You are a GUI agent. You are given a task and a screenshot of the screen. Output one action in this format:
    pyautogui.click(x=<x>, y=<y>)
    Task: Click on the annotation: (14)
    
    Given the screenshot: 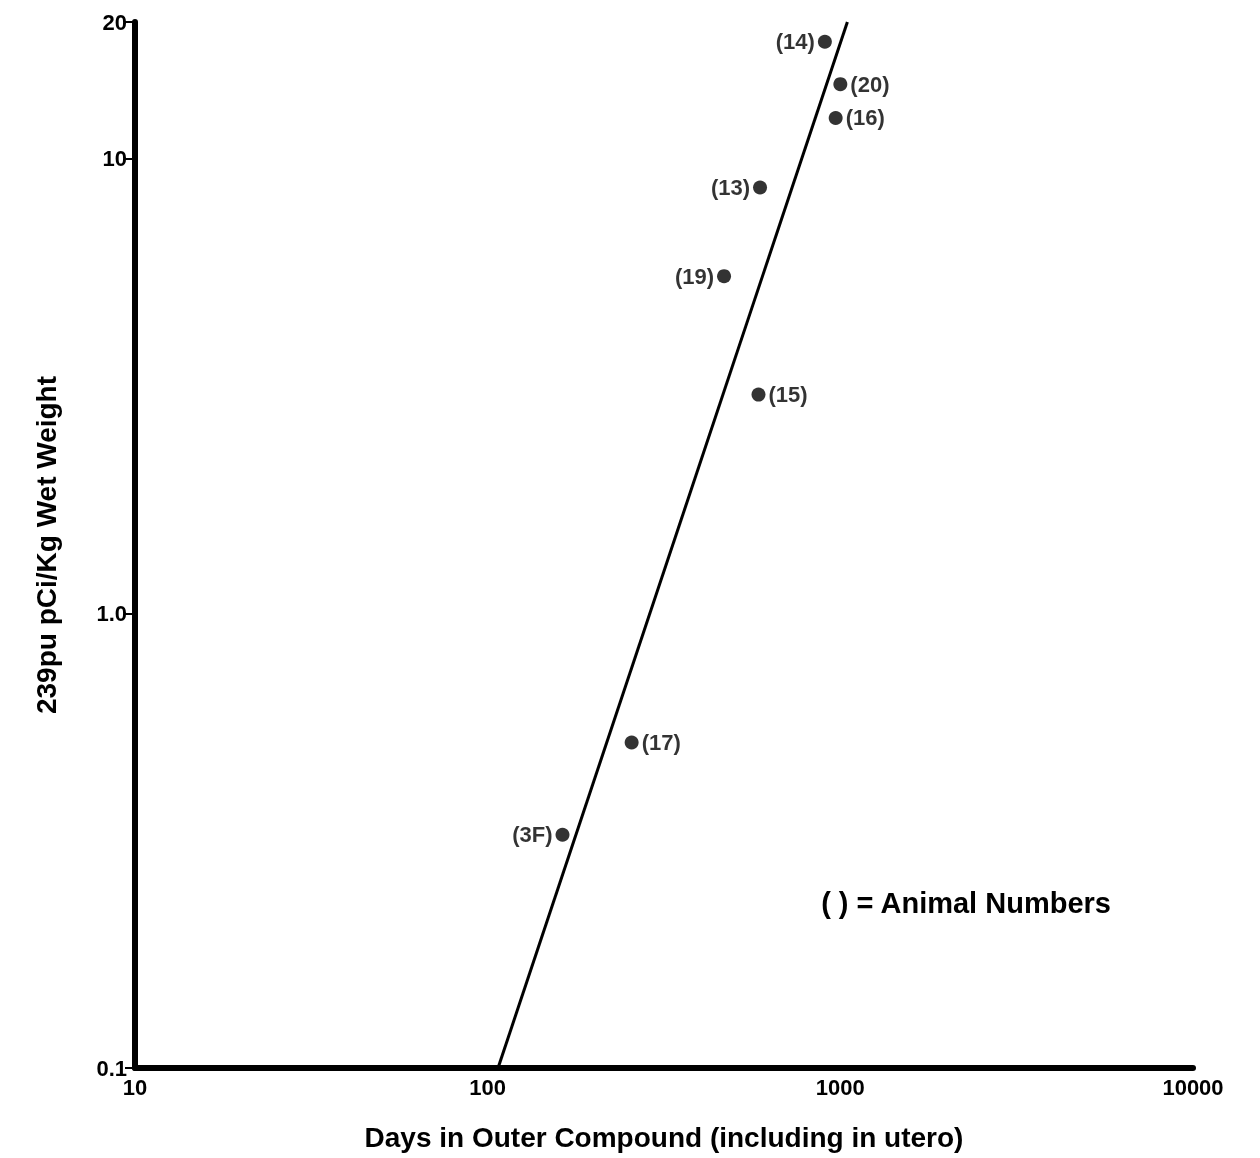 What is the action you would take?
    pyautogui.click(x=795, y=42)
    